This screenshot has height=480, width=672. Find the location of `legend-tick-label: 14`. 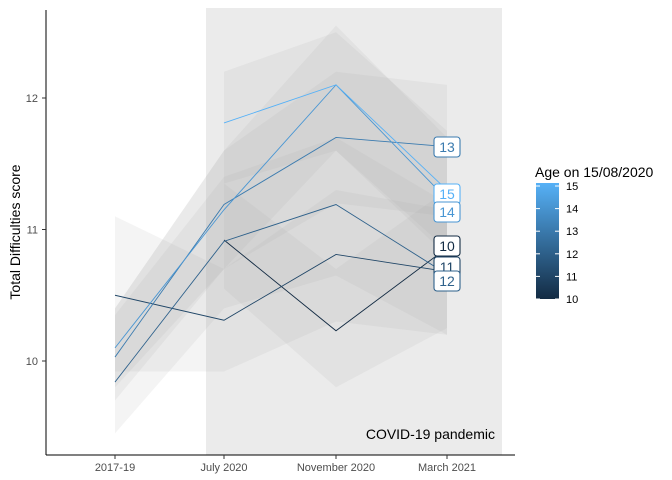

legend-tick-label: 14 is located at coordinates (572, 210).